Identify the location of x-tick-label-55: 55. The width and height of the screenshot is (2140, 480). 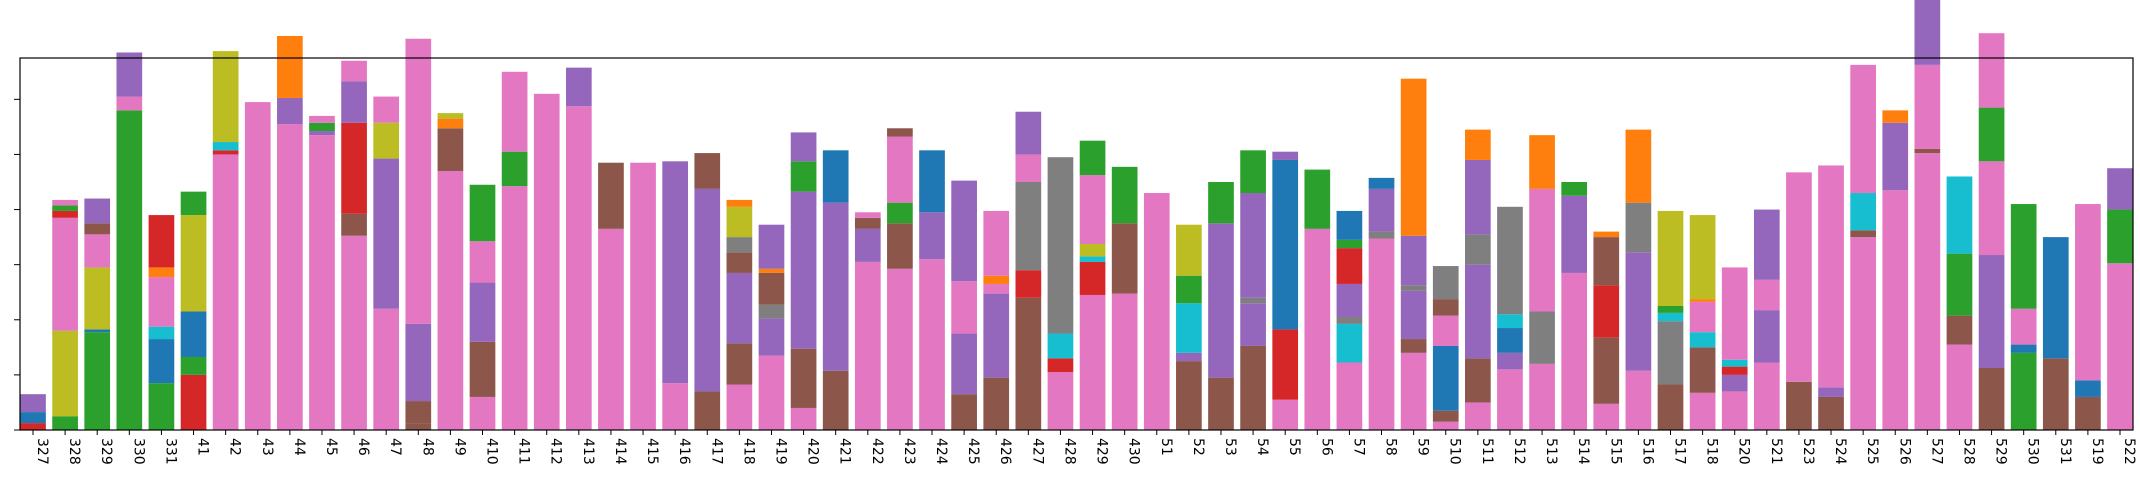
(1294, 447).